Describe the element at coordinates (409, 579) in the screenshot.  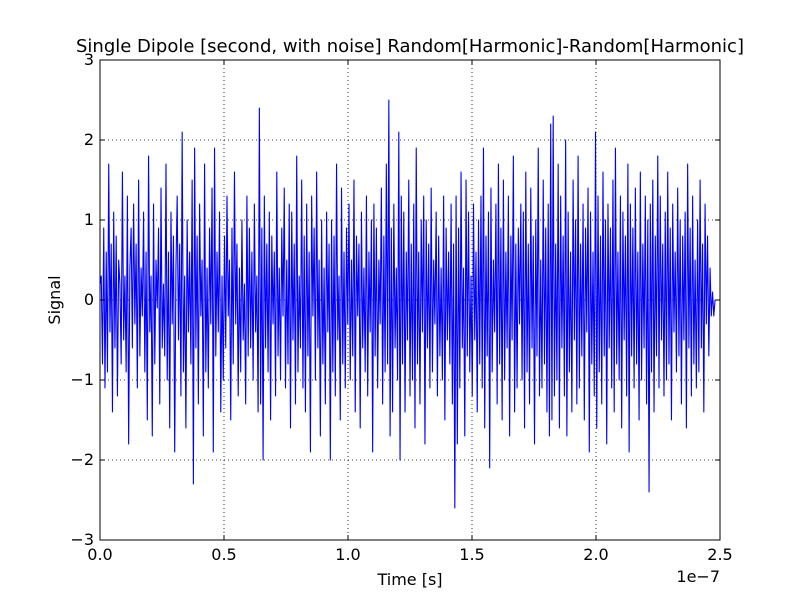
I see `x-axis-label: Time [s]` at that location.